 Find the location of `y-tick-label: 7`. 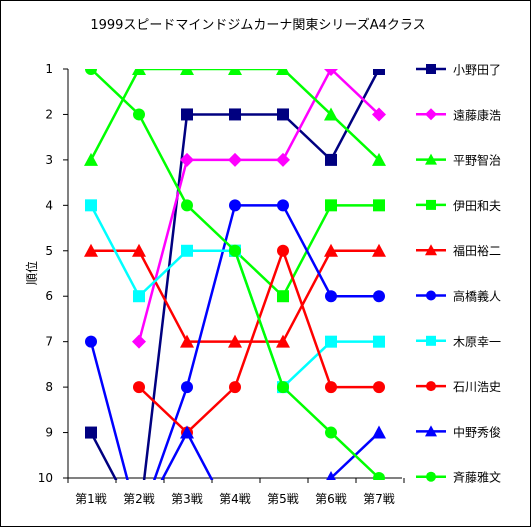

y-tick-label: 7 is located at coordinates (49, 342).